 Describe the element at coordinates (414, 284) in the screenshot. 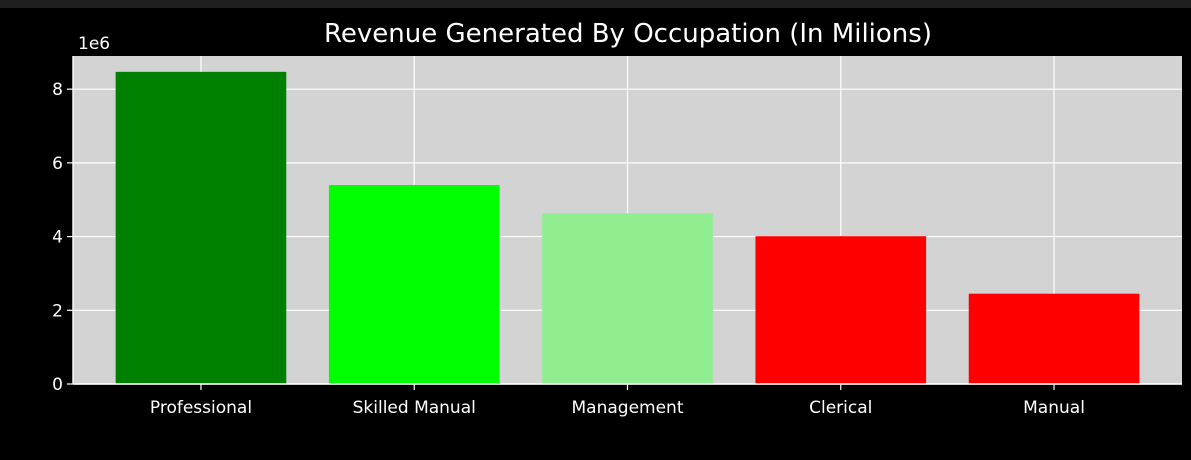

I see `bar-skilled-manual` at that location.